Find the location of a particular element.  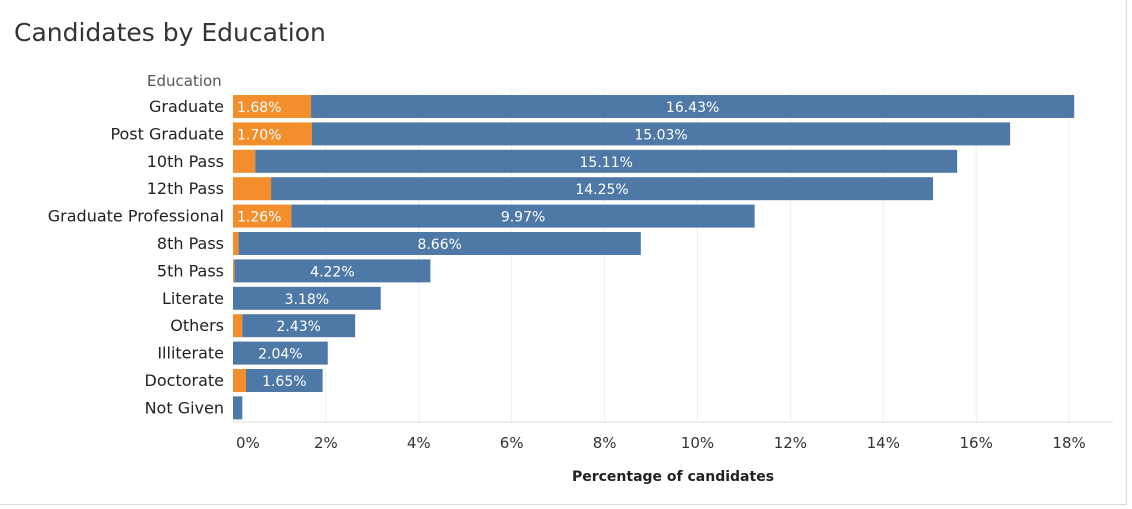

data-label-blue: 4.22% is located at coordinates (332, 272).